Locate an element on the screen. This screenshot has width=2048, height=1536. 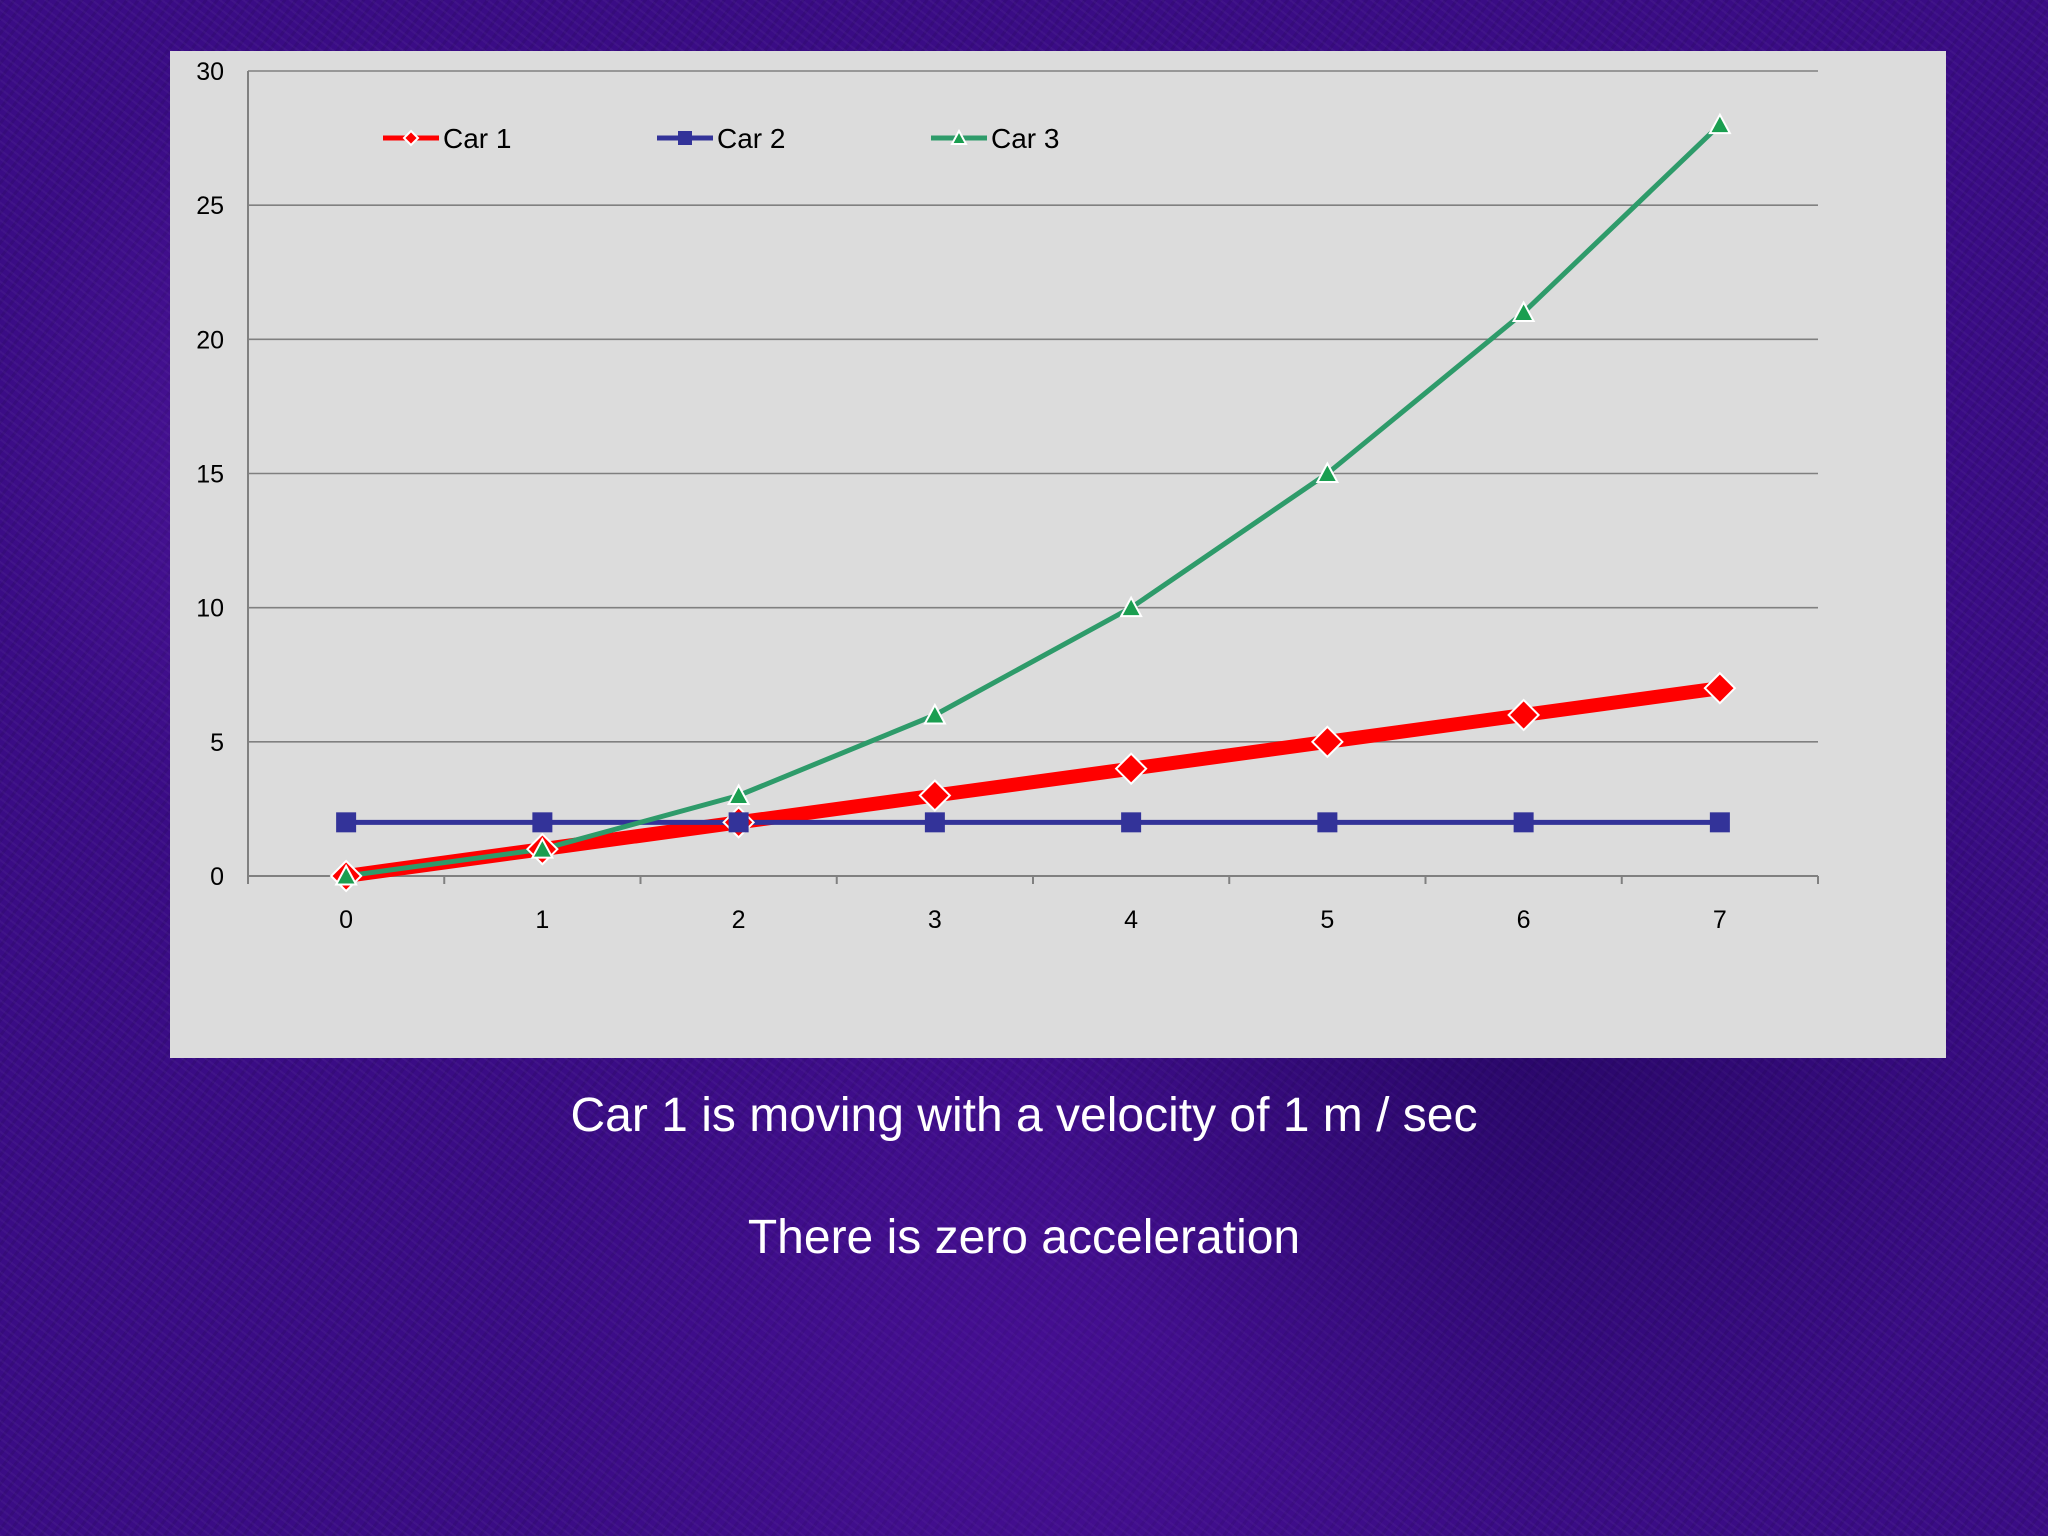
y-tick-label-5: 5 is located at coordinates (217, 743).